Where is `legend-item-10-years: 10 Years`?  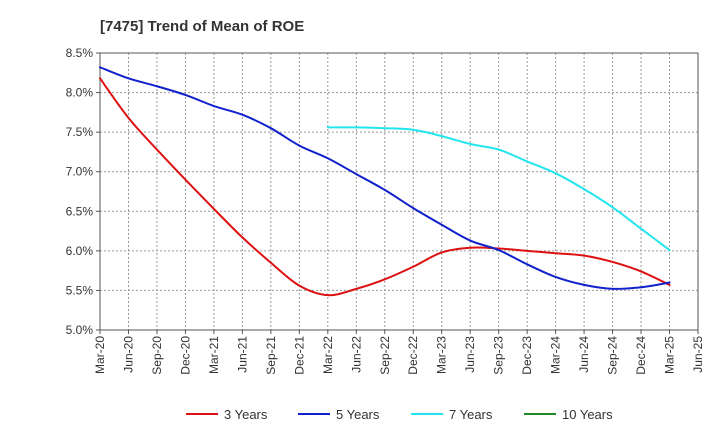 legend-item-10-years: 10 Years is located at coordinates (568, 414).